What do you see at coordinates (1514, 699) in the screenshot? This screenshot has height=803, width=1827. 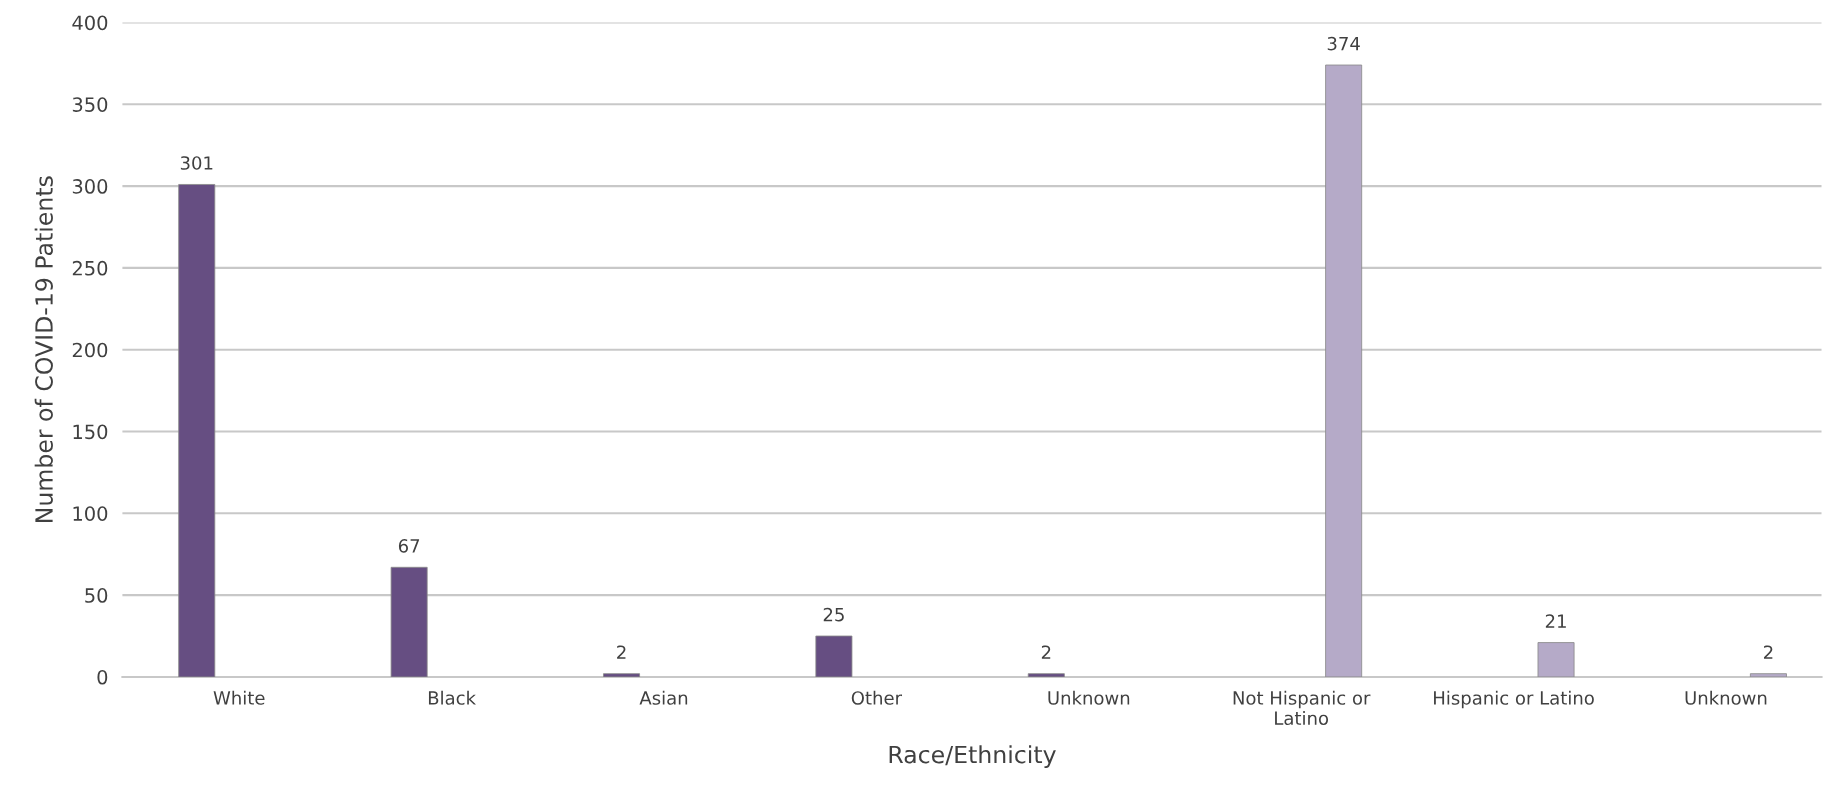 I see `x-tick-label: Hispanic or Latino` at bounding box center [1514, 699].